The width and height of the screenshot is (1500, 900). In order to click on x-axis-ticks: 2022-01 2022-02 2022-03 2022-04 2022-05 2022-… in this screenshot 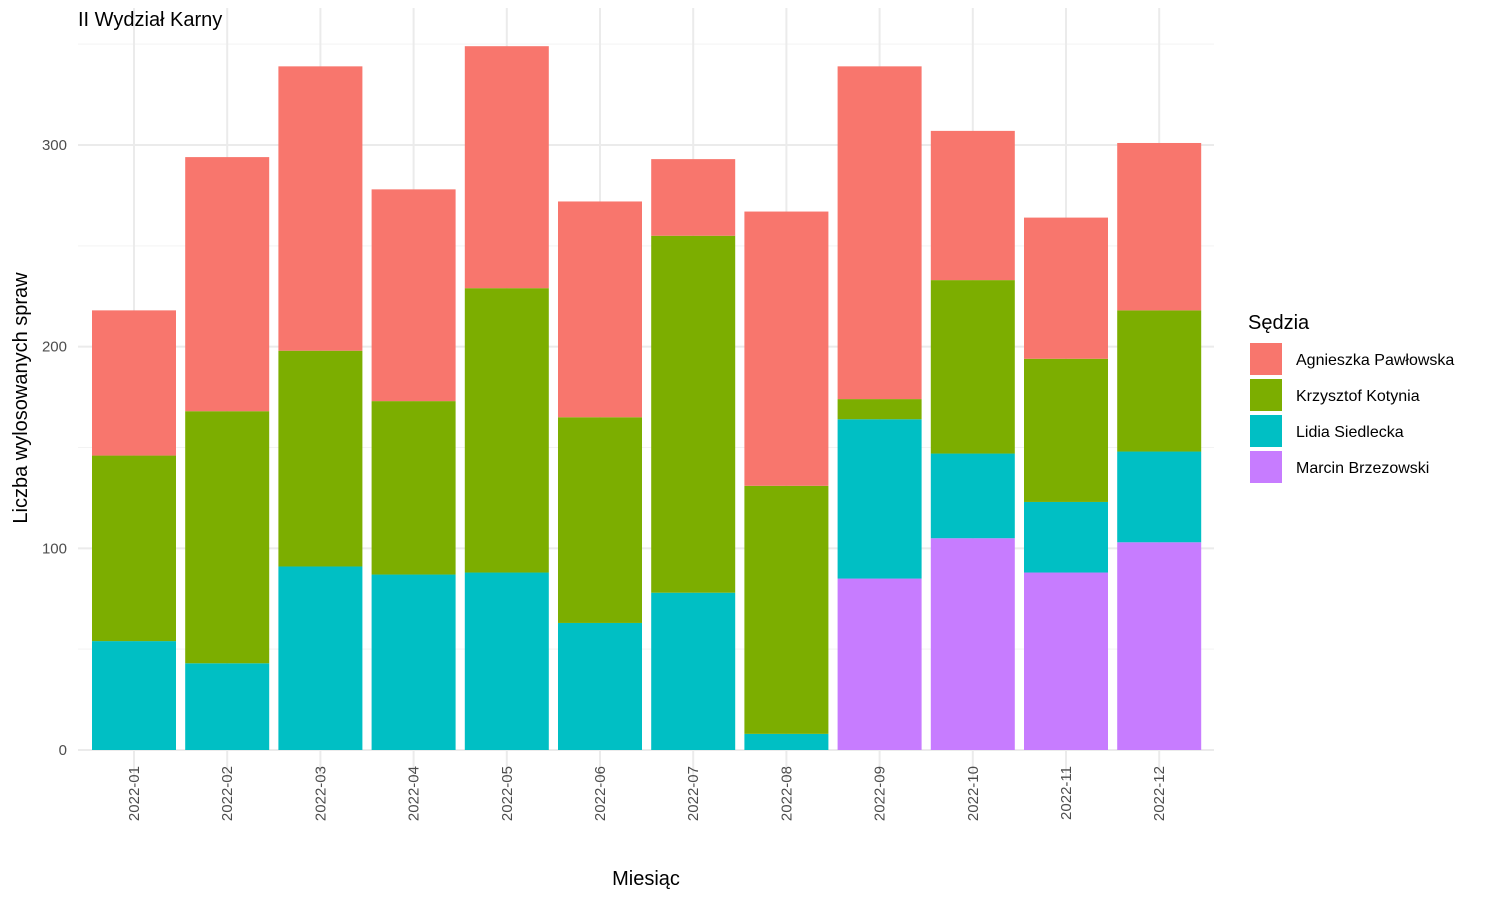, I will do `click(647, 793)`.